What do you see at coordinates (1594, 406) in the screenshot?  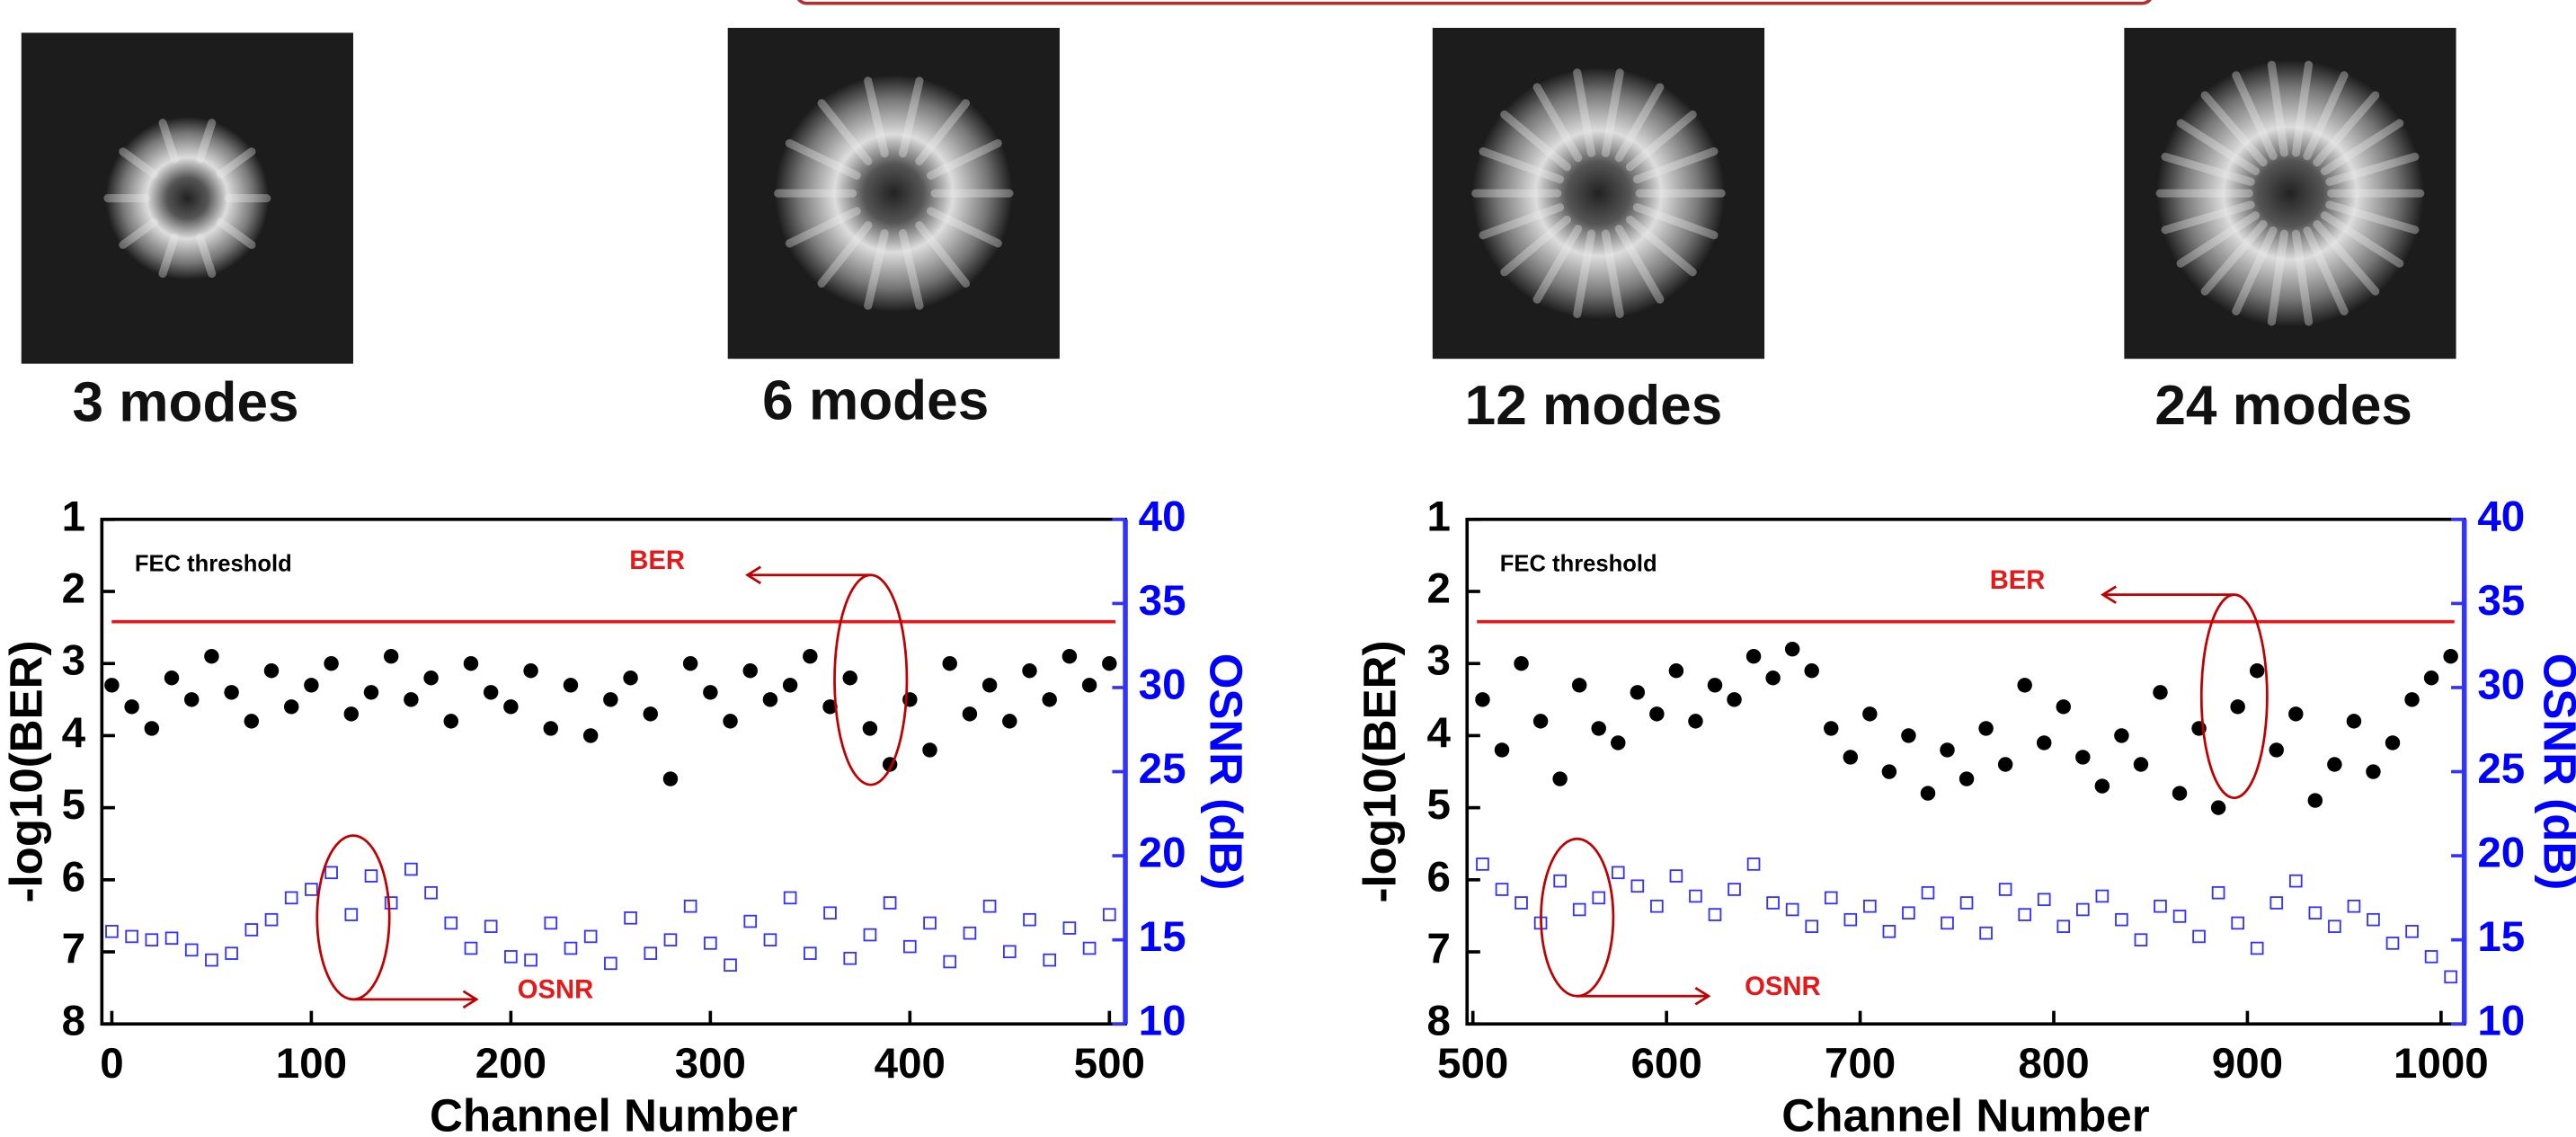 I see `mode-label: 12 modes` at bounding box center [1594, 406].